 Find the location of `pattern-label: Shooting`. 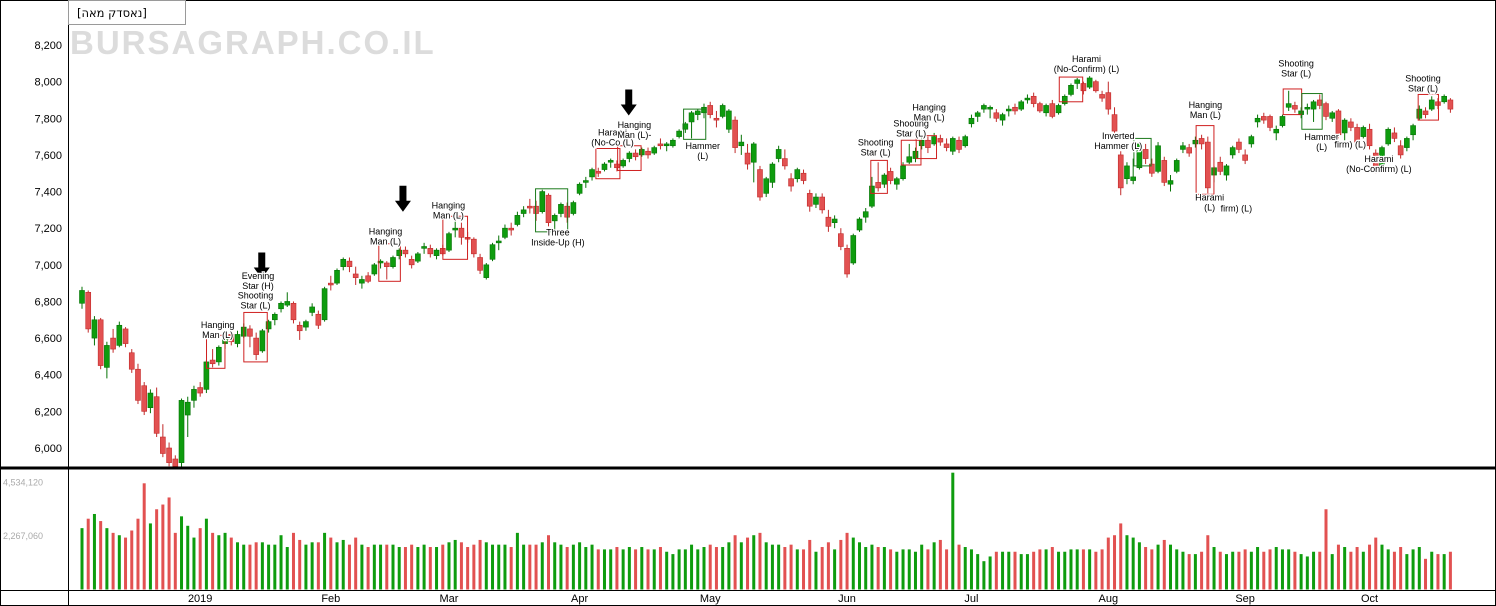

pattern-label: Shooting is located at coordinates (1423, 78).